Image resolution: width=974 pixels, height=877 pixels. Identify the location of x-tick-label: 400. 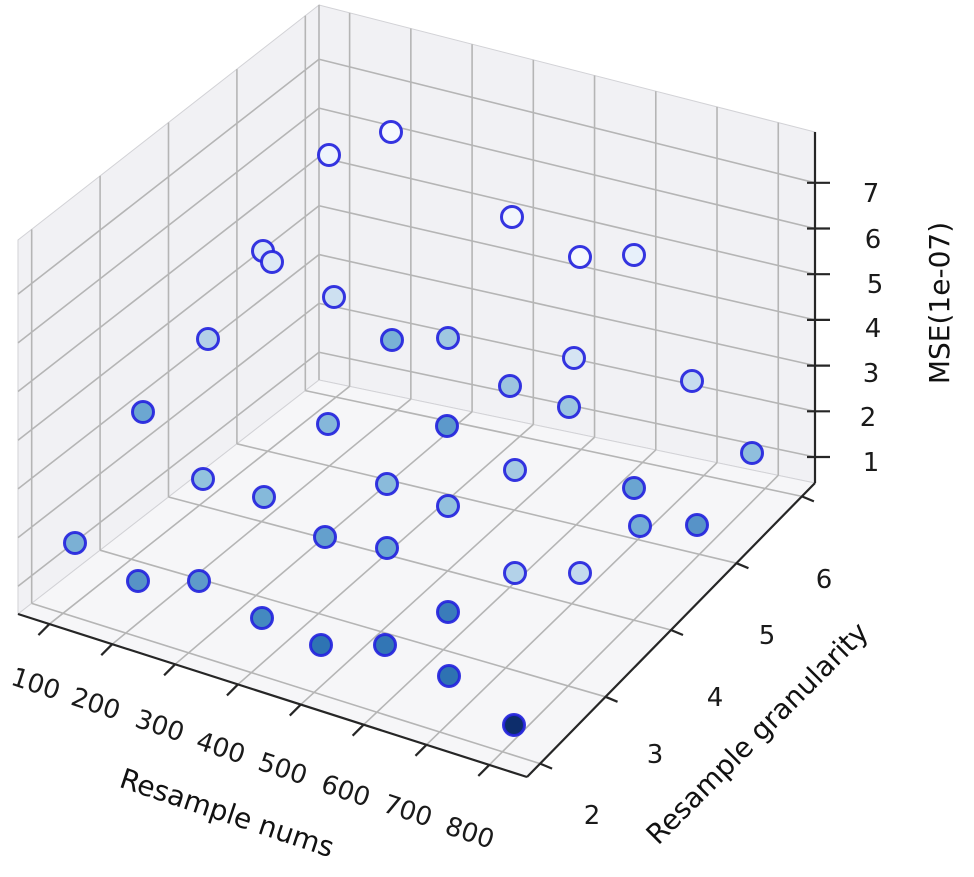
(220, 748).